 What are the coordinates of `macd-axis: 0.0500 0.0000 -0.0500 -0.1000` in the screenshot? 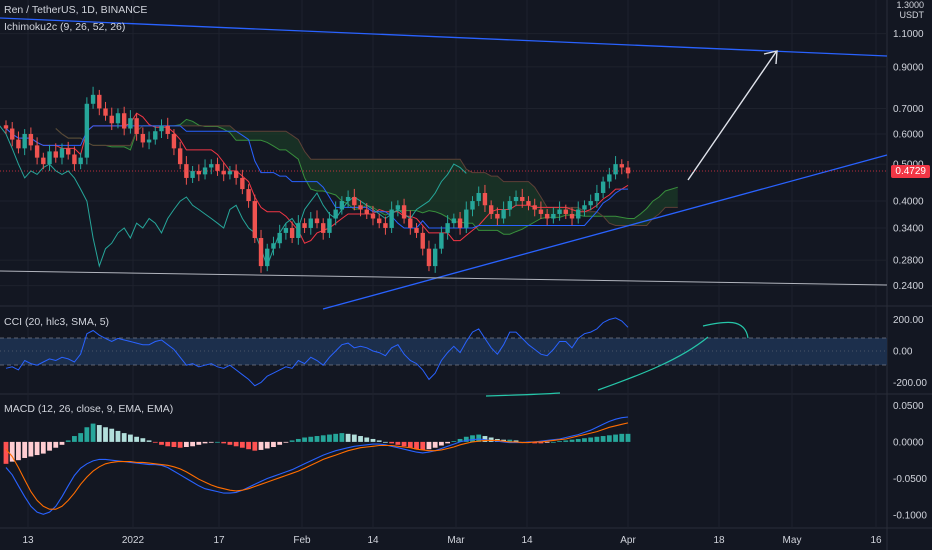 It's located at (910, 461).